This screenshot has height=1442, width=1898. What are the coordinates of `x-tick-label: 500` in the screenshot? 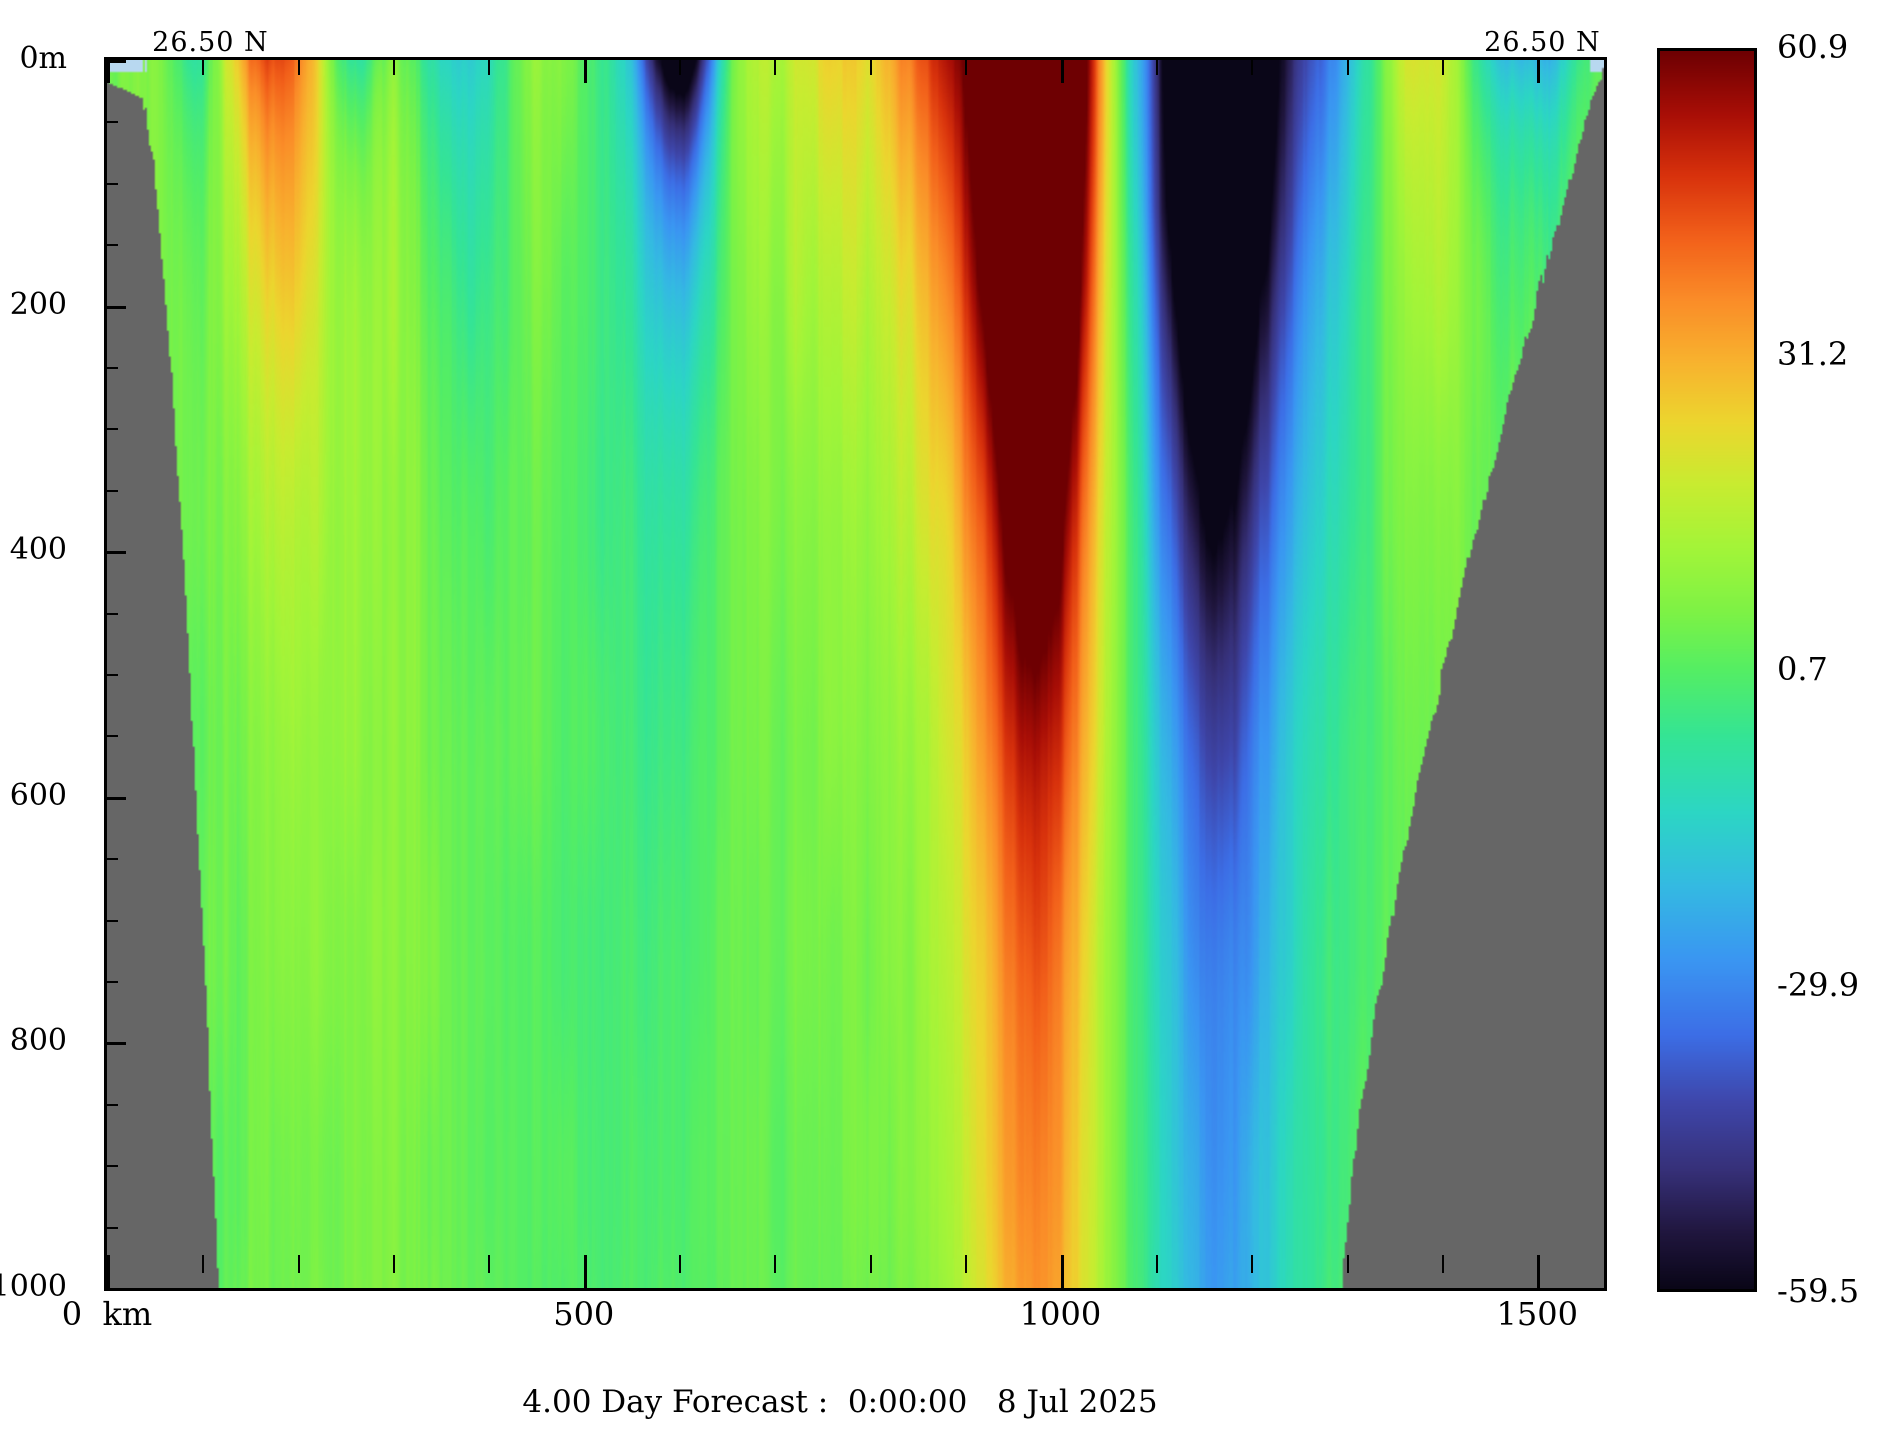 It's located at (584, 1314).